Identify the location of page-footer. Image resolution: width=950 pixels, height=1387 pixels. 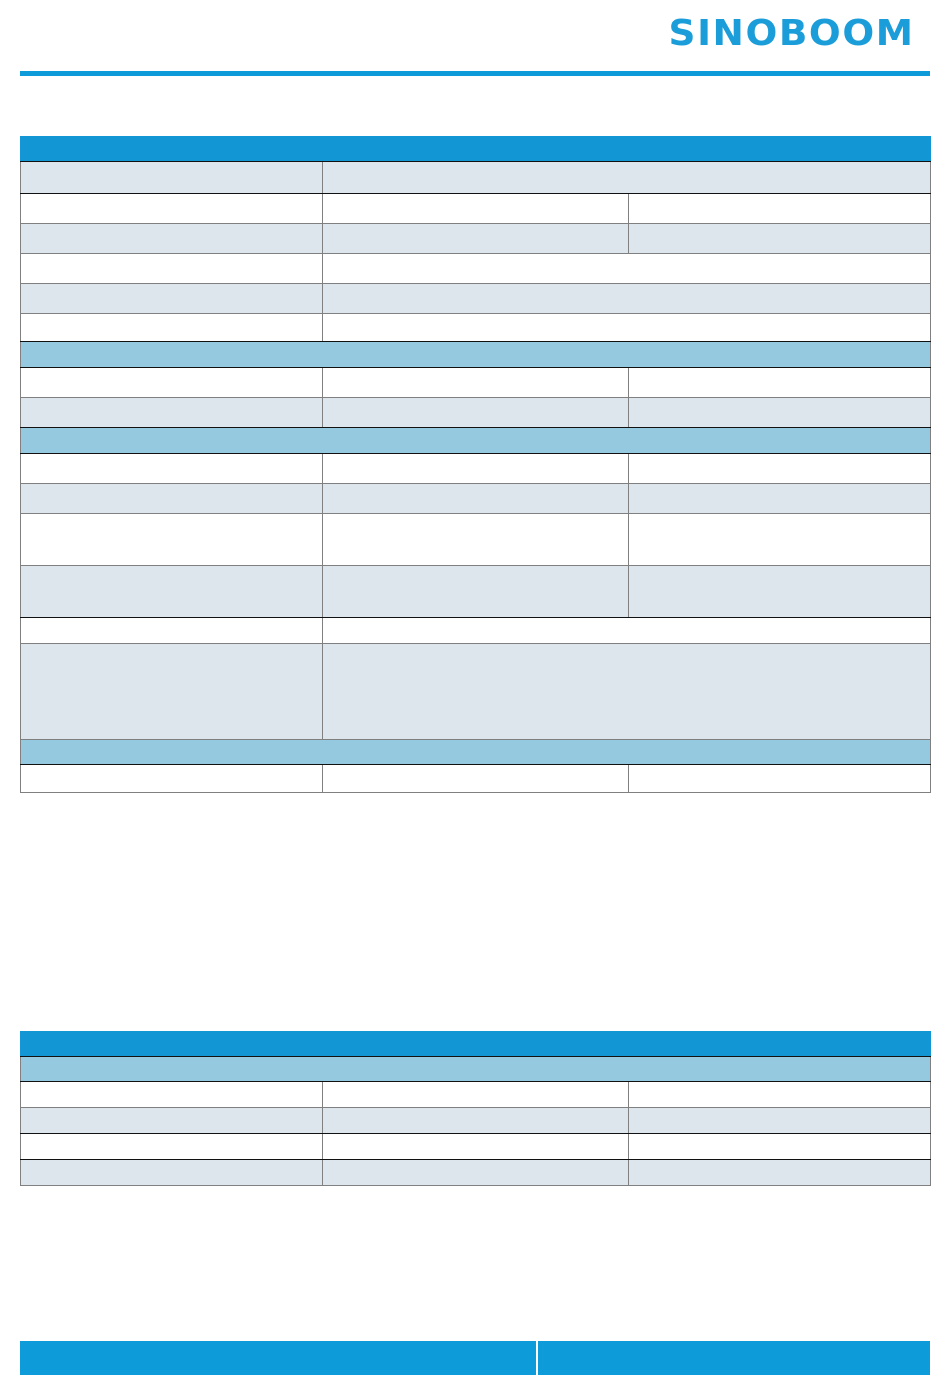
(475, 1358).